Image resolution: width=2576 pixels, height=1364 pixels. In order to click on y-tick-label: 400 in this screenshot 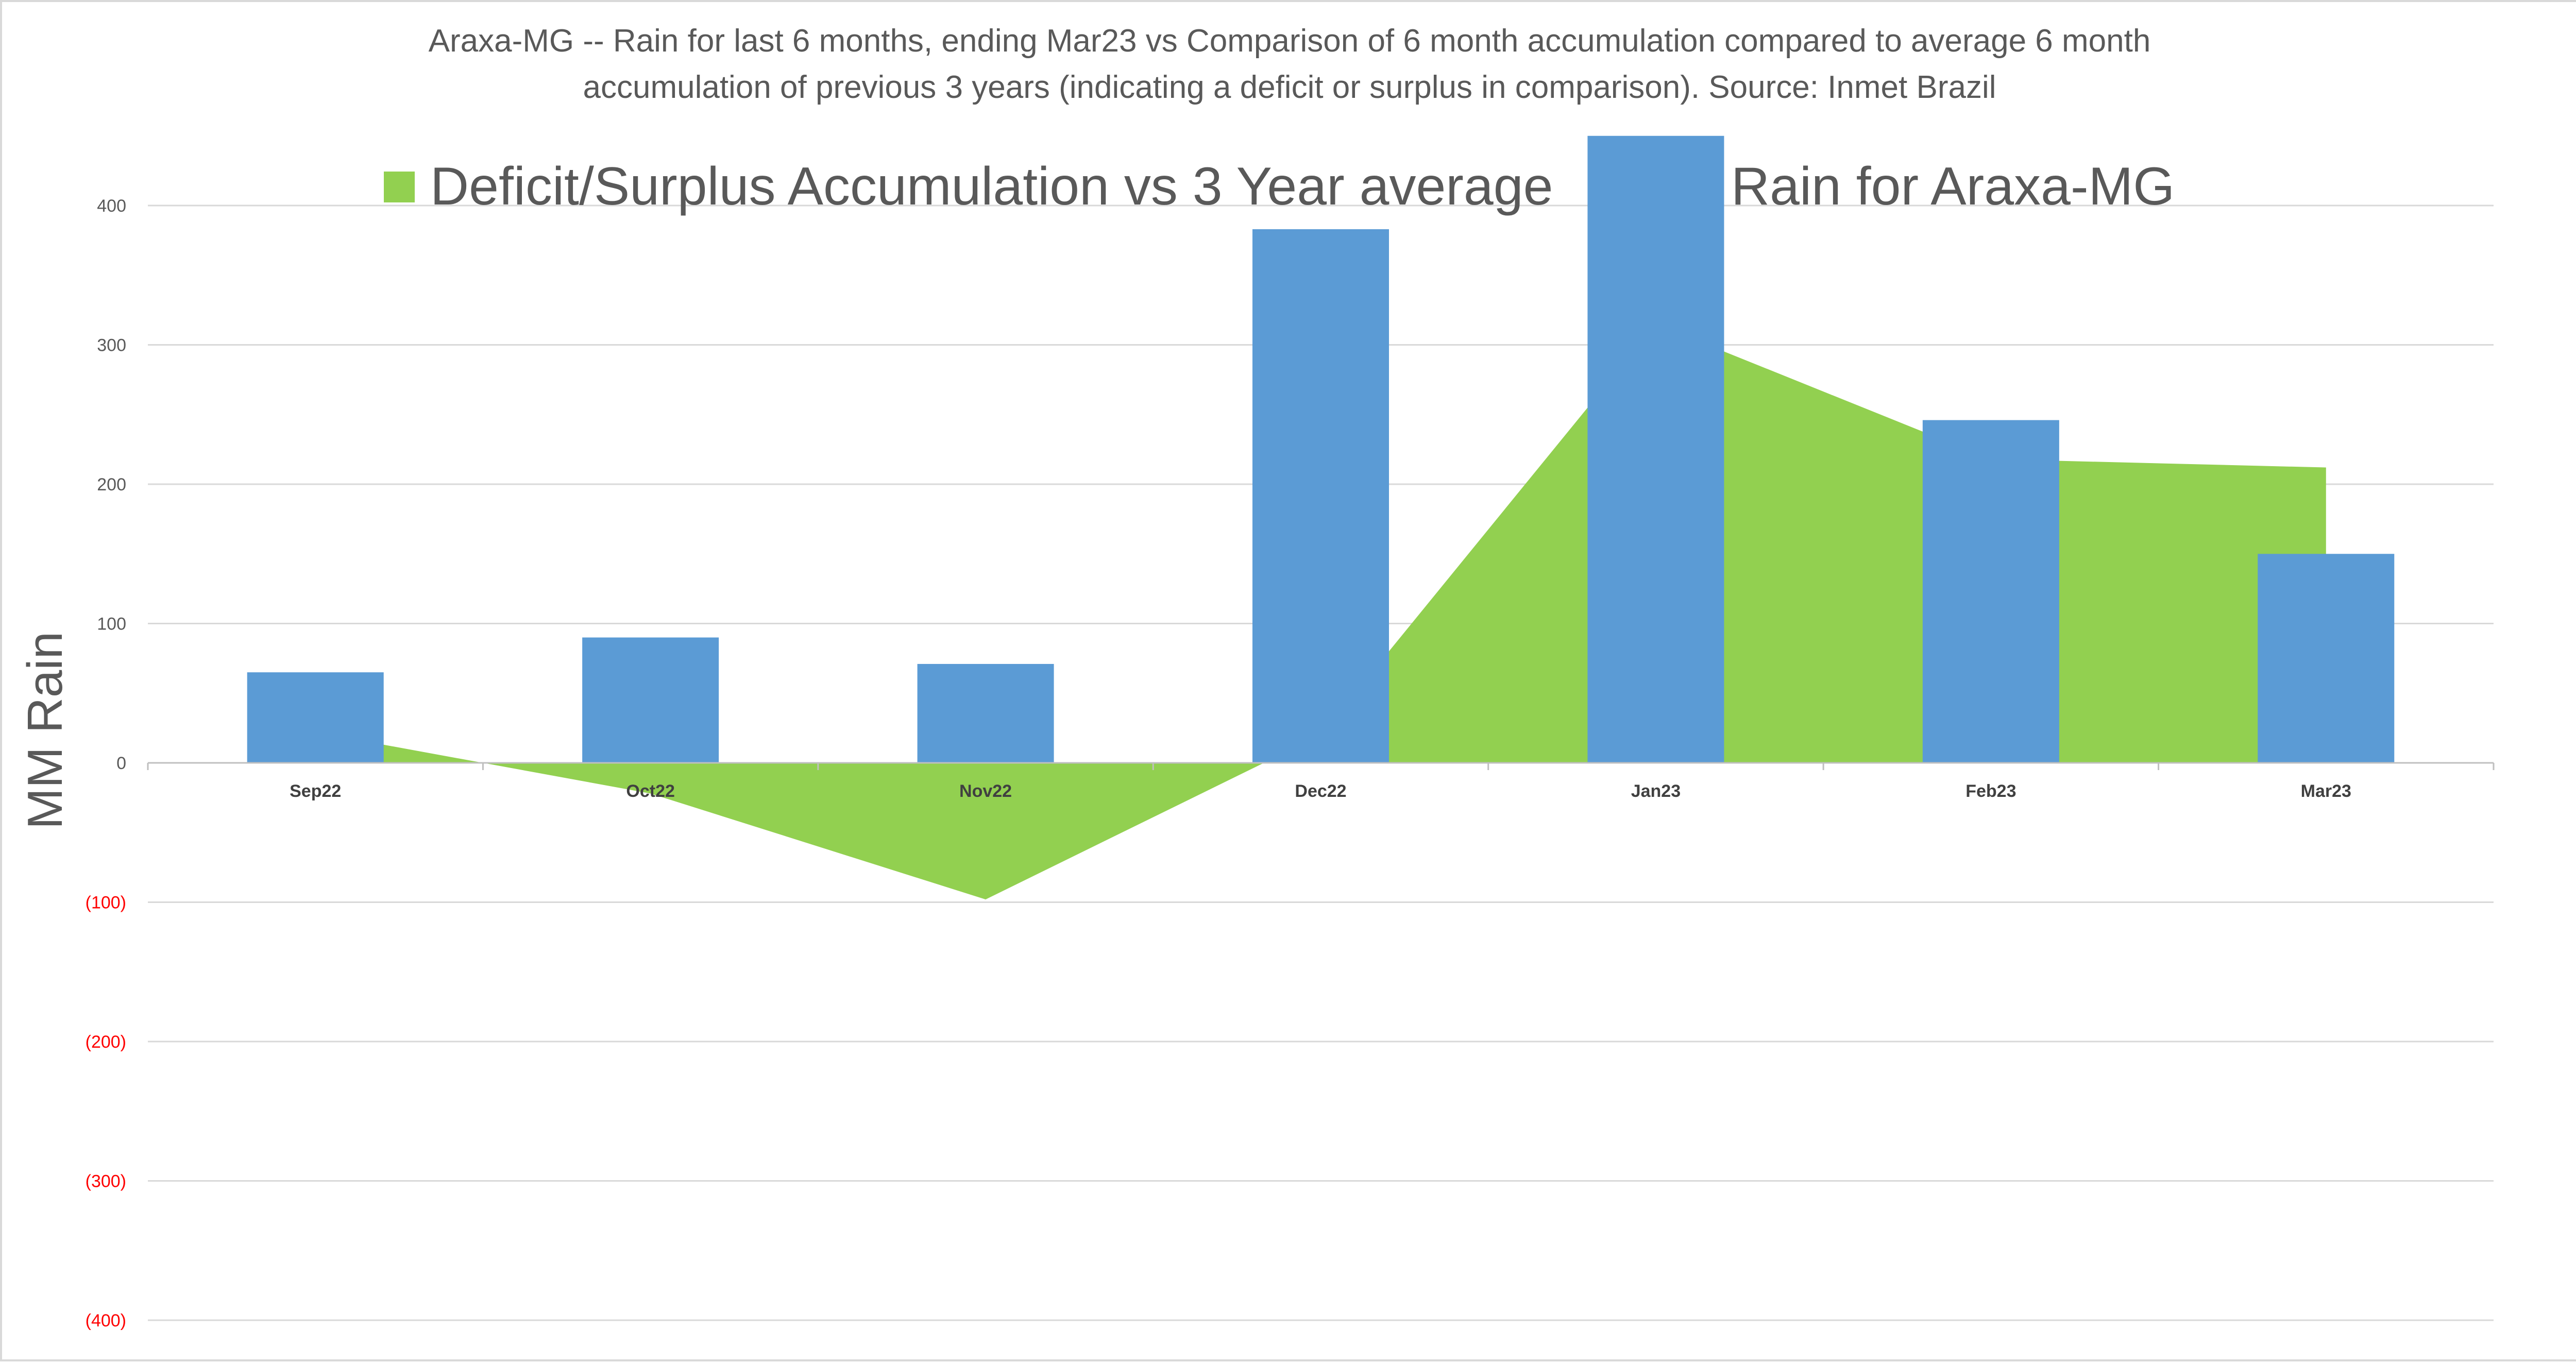, I will do `click(111, 206)`.